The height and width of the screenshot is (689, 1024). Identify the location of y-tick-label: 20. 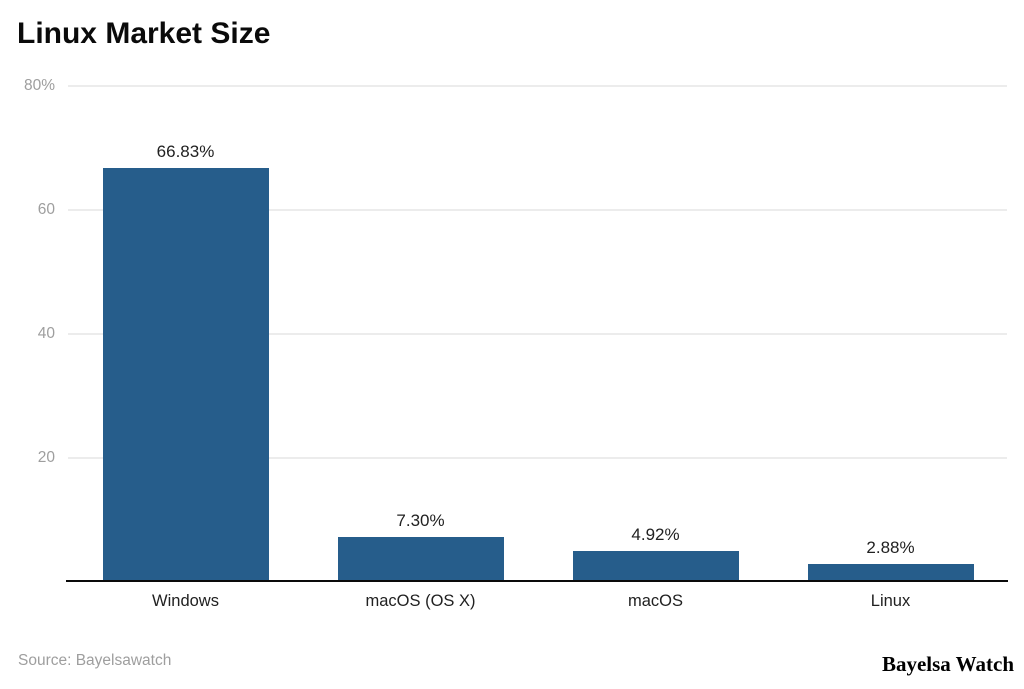
(46, 457).